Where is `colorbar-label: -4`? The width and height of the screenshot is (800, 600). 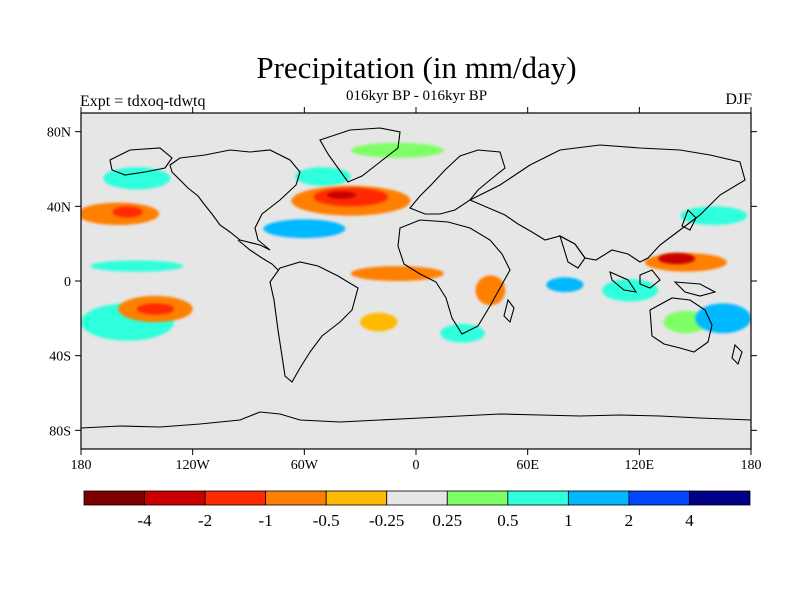 colorbar-label: -4 is located at coordinates (144, 520).